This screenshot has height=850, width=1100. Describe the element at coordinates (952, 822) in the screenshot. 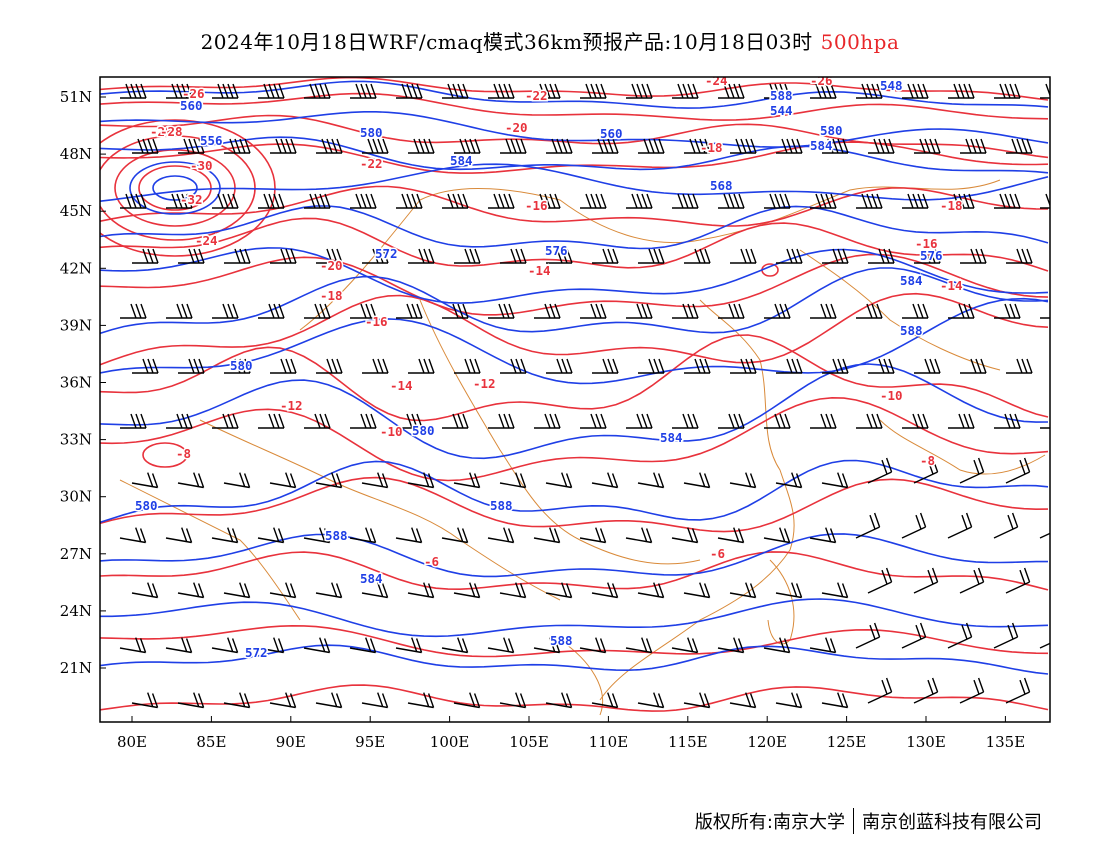

I see `copyright-right: 南京创蓝科技有限公司` at that location.